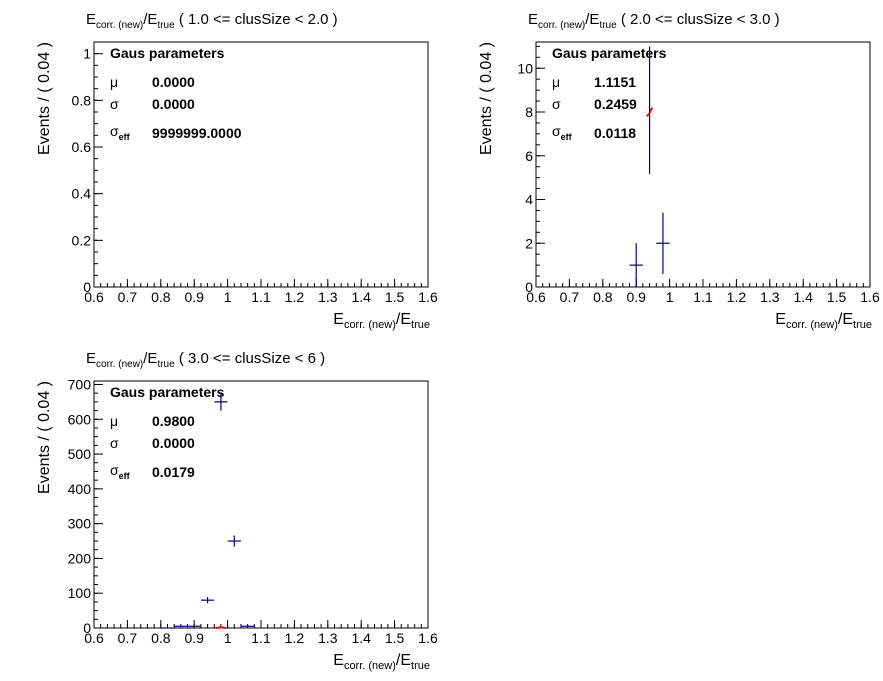 The height and width of the screenshot is (681, 883). I want to click on sigma-value: 0.2459, so click(615, 104).